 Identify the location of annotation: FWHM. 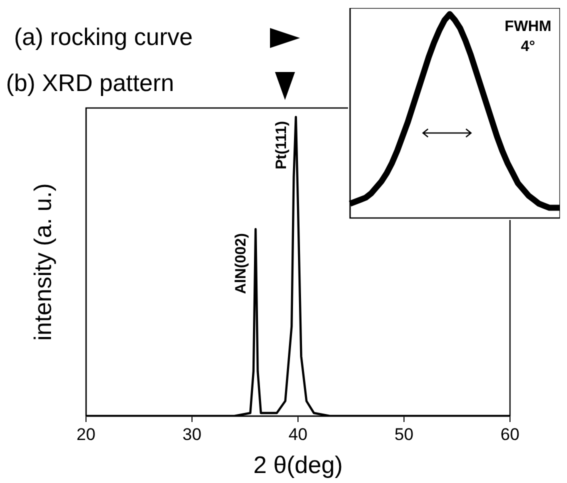
(528, 26).